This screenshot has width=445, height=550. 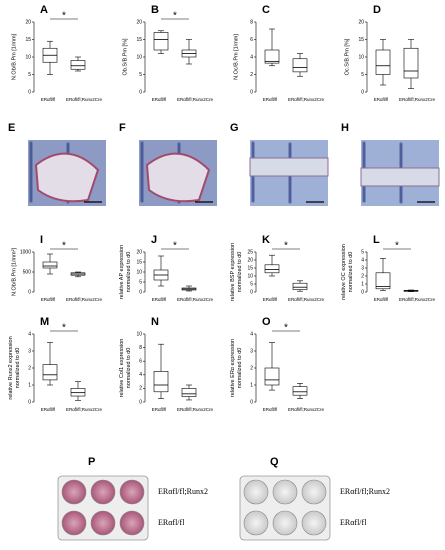 What do you see at coordinates (14, 56) in the screenshot?
I see `y-axis-label: N.Ob/B.Pm [1/mm]` at bounding box center [14, 56].